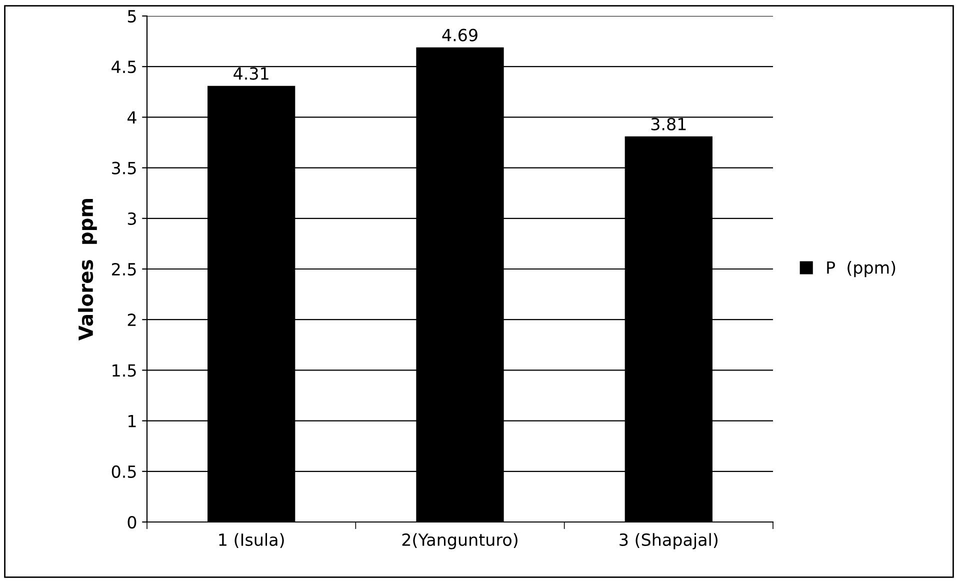 This screenshot has width=958, height=583. What do you see at coordinates (460, 35) in the screenshot?
I see `data-label: 4.69` at bounding box center [460, 35].